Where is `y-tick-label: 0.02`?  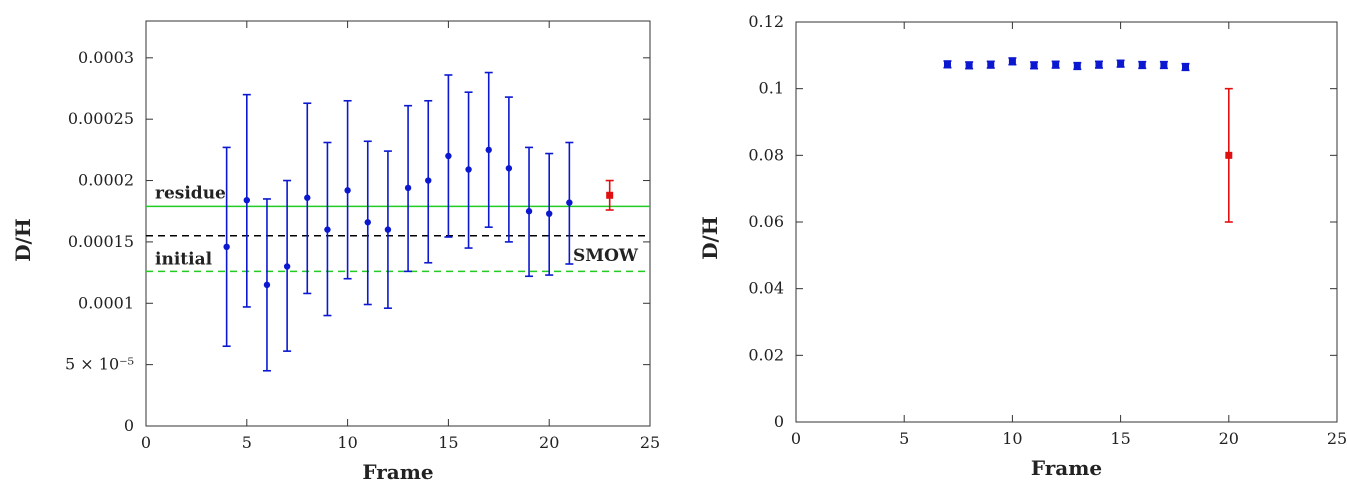
y-tick-label: 0.02 is located at coordinates (766, 354).